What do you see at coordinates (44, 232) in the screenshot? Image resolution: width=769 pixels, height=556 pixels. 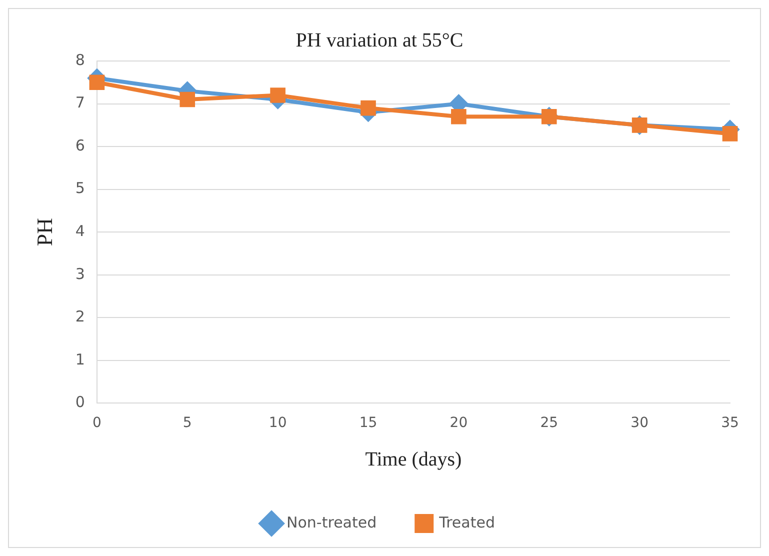 I see `y-axis-title: PH` at bounding box center [44, 232].